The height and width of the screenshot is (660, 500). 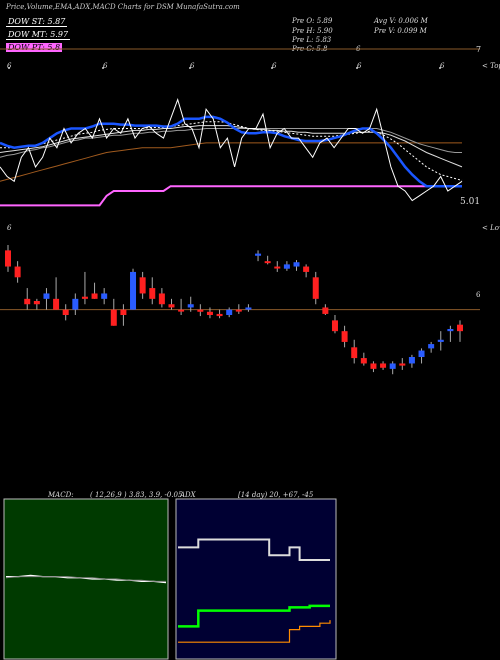 I want to click on adx-params: [14 day) 20, +67, -45, so click(x=276, y=495).